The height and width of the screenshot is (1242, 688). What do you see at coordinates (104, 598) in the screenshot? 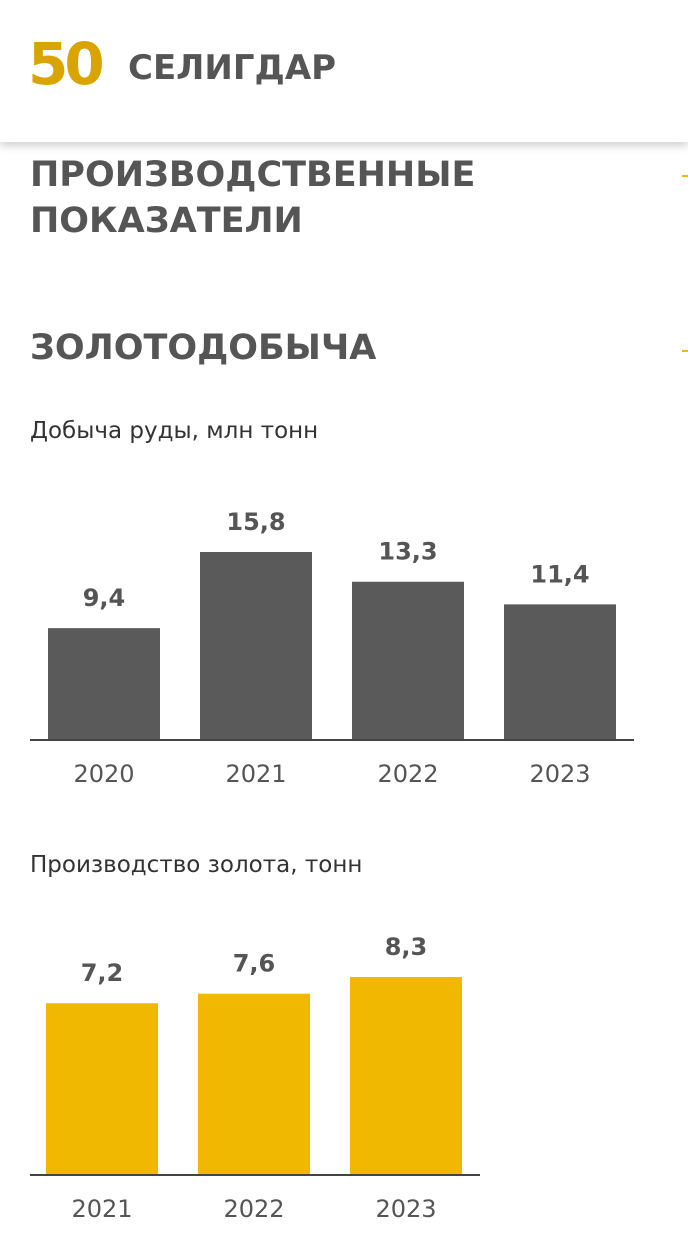
I see `value-label: 9,4` at bounding box center [104, 598].